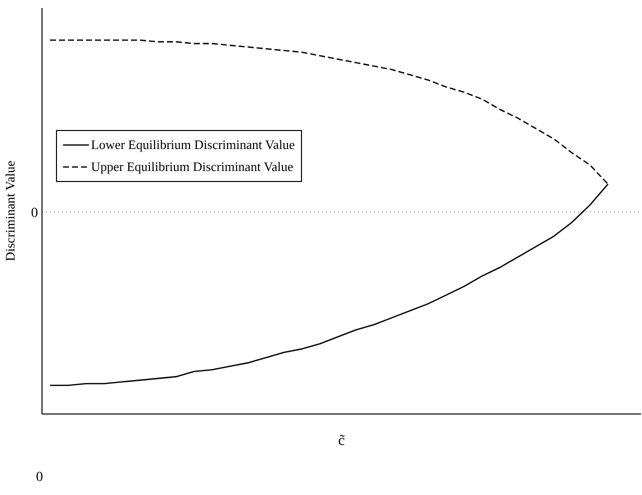 Image resolution: width=642 pixels, height=495 pixels. What do you see at coordinates (193, 145) in the screenshot?
I see `legend-label: Lower Equilibrium Discriminant Value` at bounding box center [193, 145].